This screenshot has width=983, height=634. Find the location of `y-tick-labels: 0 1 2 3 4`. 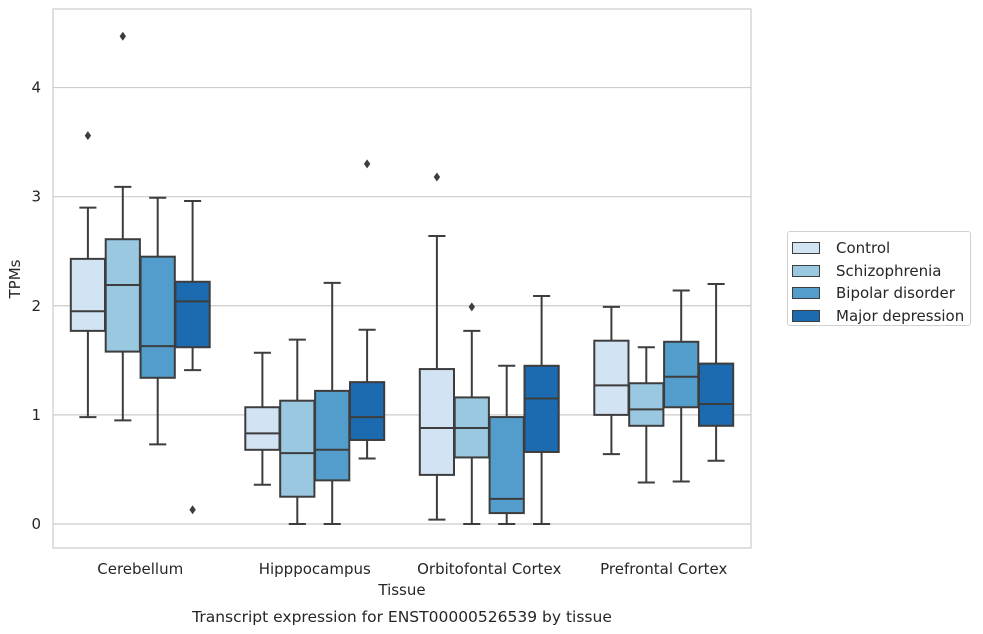

y-tick-labels: 0 1 2 3 4 is located at coordinates (36, 306).